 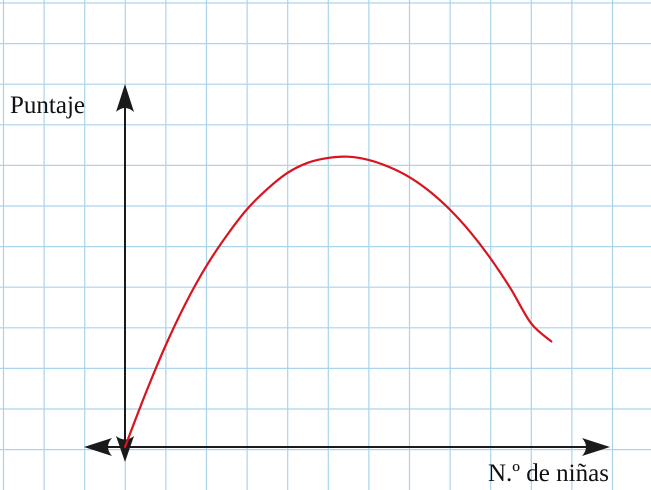 What do you see at coordinates (98, 447) in the screenshot?
I see `x-axis-arrow-left` at bounding box center [98, 447].